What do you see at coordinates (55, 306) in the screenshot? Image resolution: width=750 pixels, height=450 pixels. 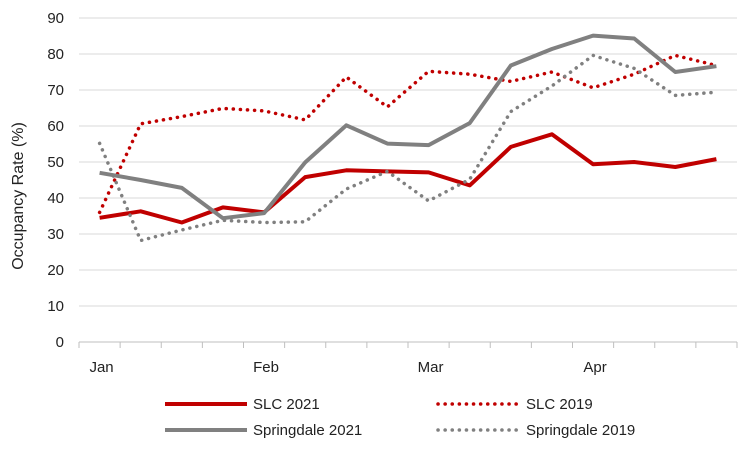 I see `y-tick-label-10: 10` at bounding box center [55, 306].